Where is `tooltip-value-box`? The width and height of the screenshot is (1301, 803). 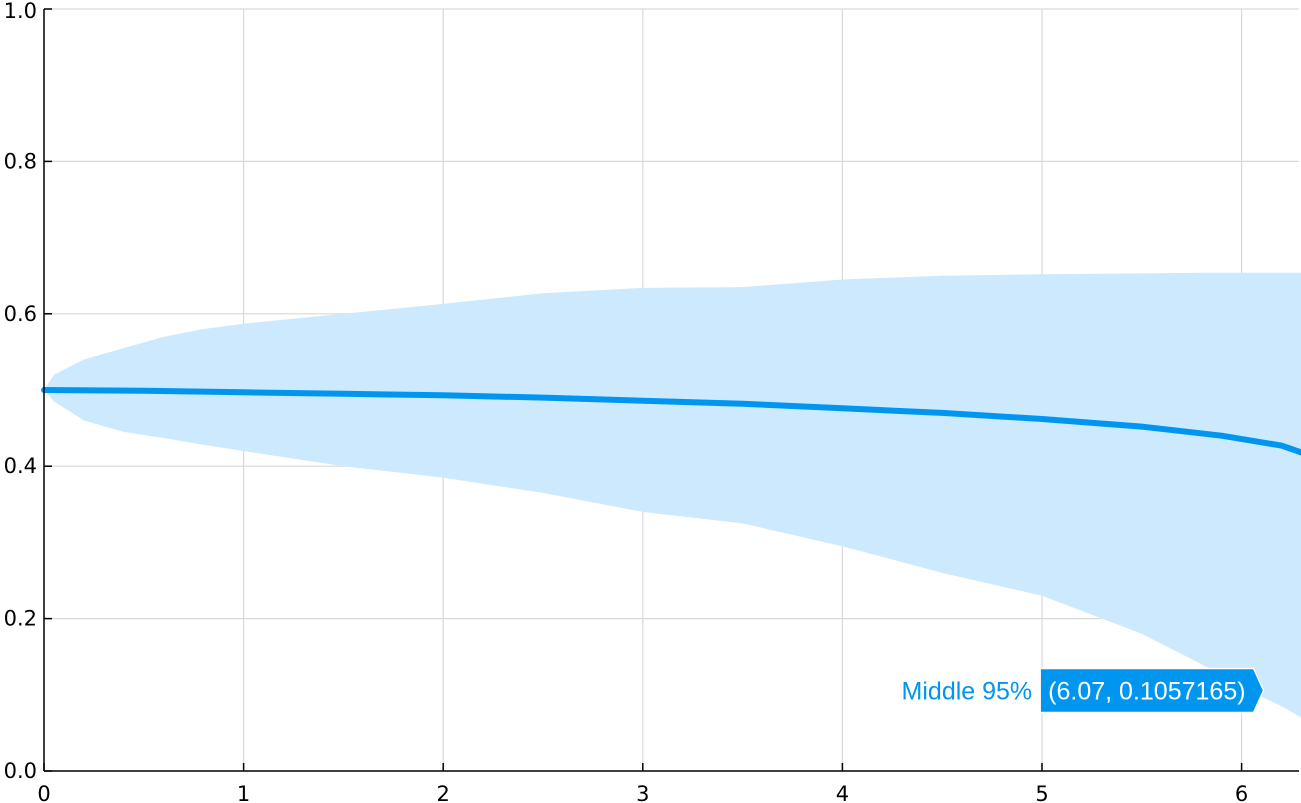 tooltip-value-box is located at coordinates (1152, 690).